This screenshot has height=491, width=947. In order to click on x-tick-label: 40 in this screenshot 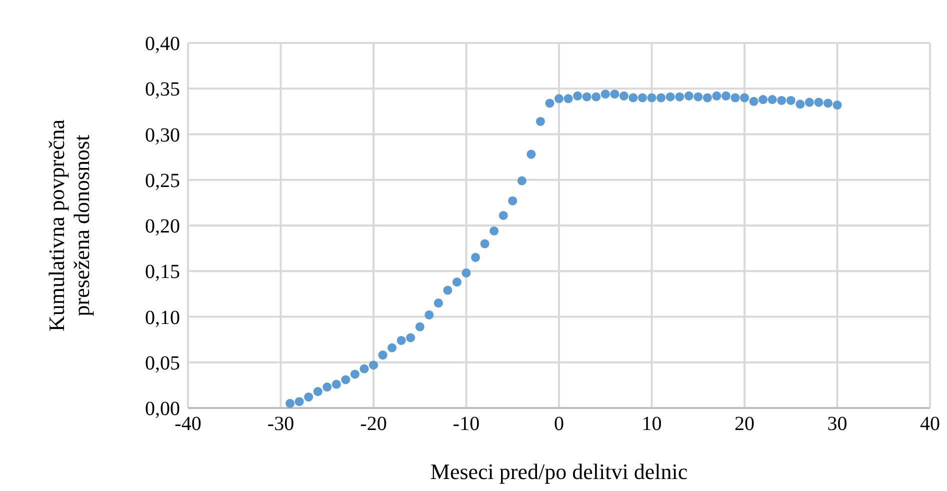, I will do `click(930, 424)`.